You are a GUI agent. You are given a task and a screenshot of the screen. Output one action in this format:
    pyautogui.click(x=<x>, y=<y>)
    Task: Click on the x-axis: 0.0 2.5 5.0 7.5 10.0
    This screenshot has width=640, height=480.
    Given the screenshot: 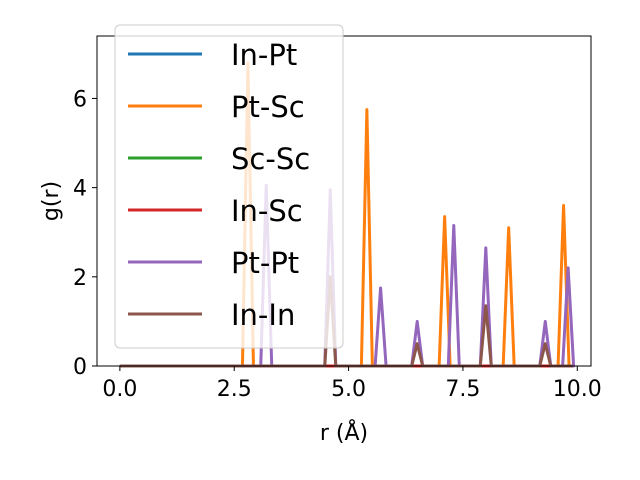 What is the action you would take?
    pyautogui.click(x=352, y=384)
    